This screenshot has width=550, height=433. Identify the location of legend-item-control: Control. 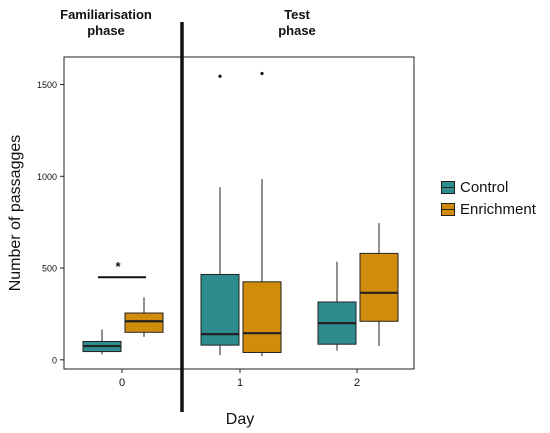
(488, 187).